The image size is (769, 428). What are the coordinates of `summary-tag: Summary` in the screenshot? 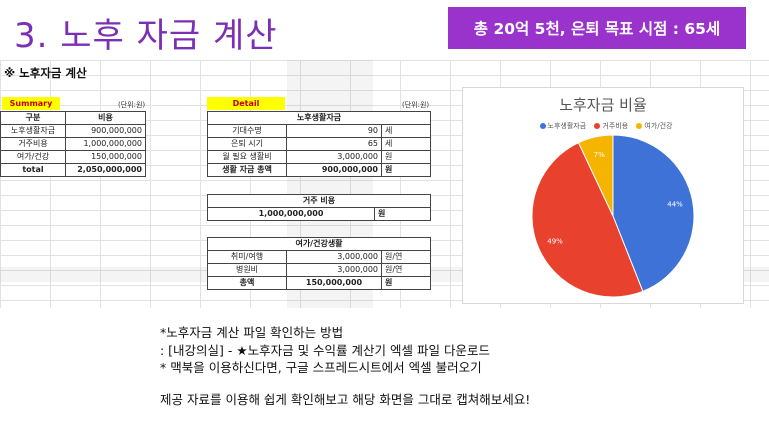 It's located at (31, 103).